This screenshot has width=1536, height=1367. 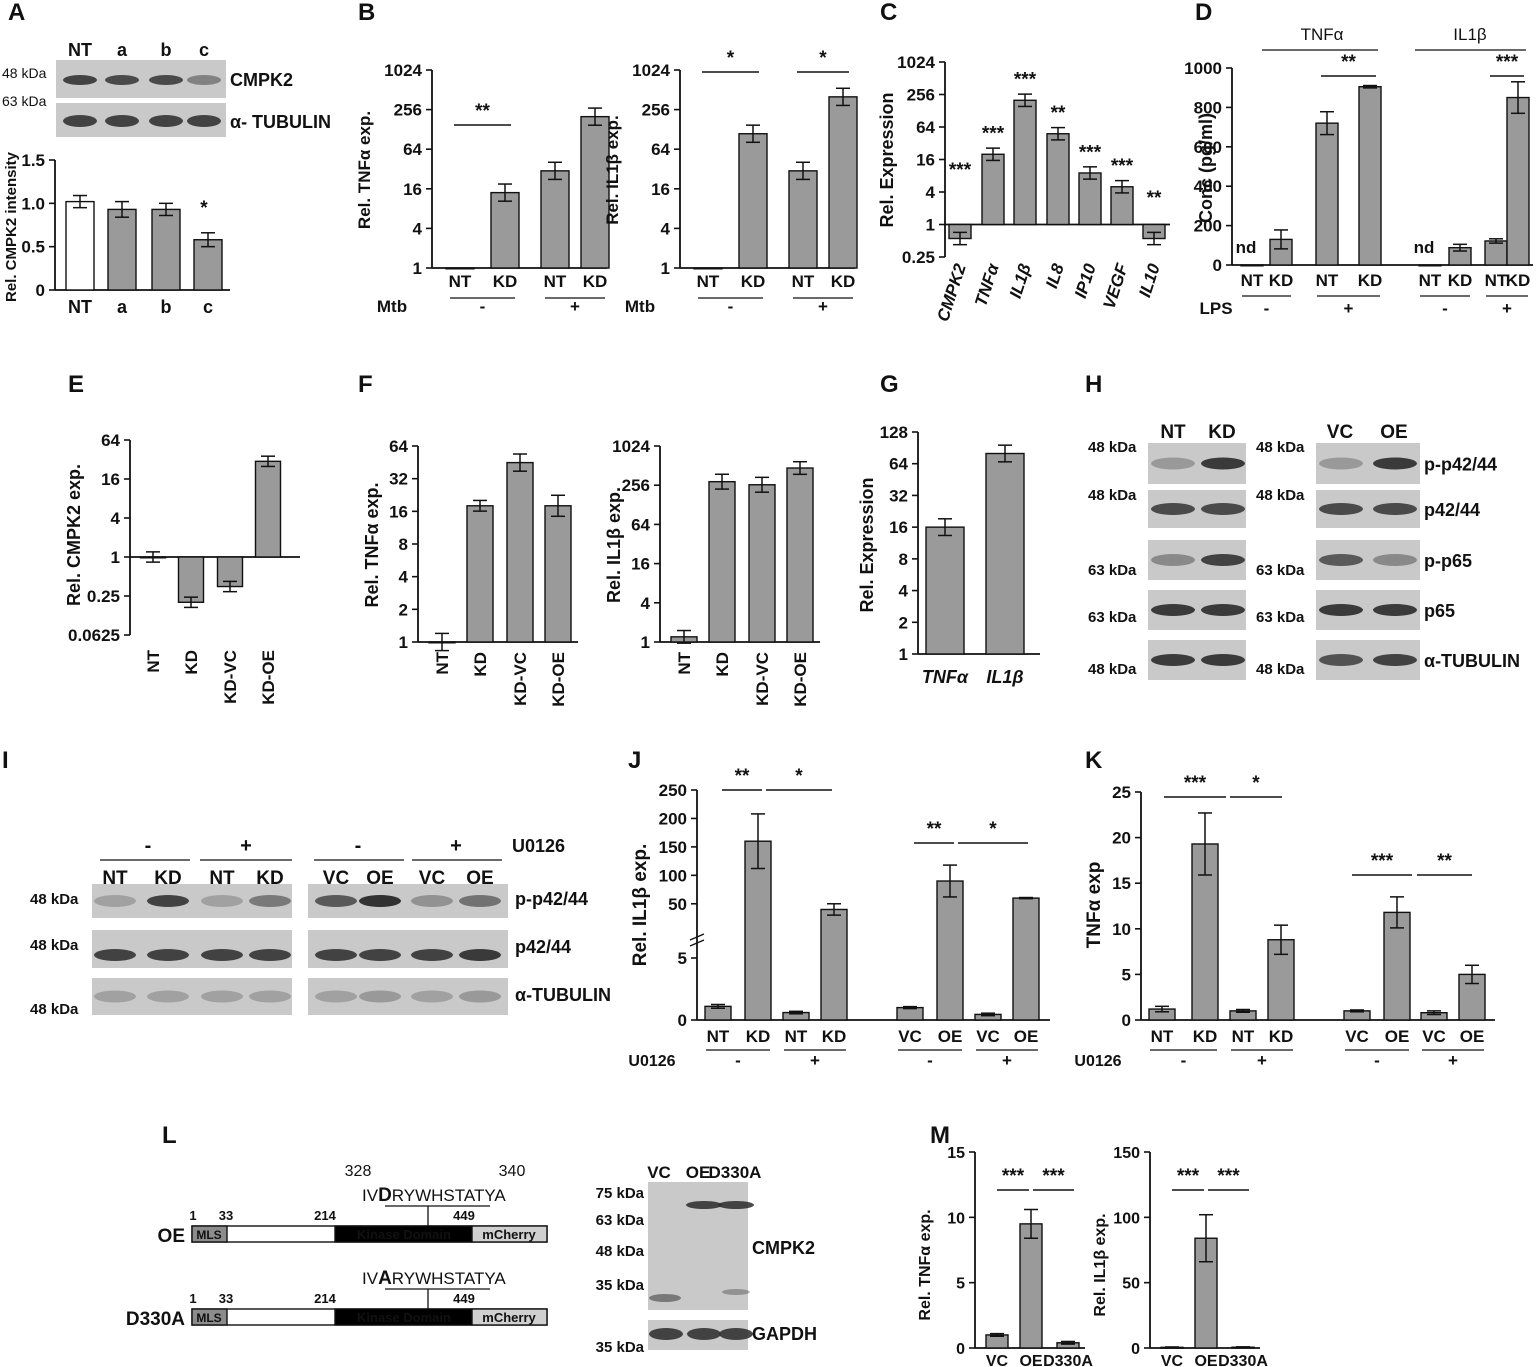 I want to click on diagramL-oe-pos: 33, so click(x=226, y=1215).